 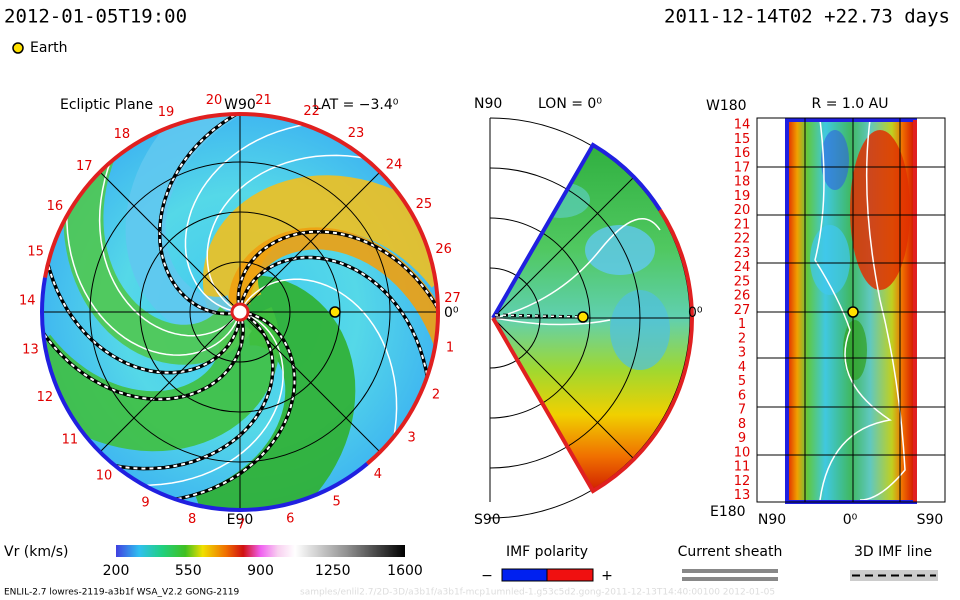 What do you see at coordinates (742, 167) in the screenshot?
I see `day-label: 17` at bounding box center [742, 167].